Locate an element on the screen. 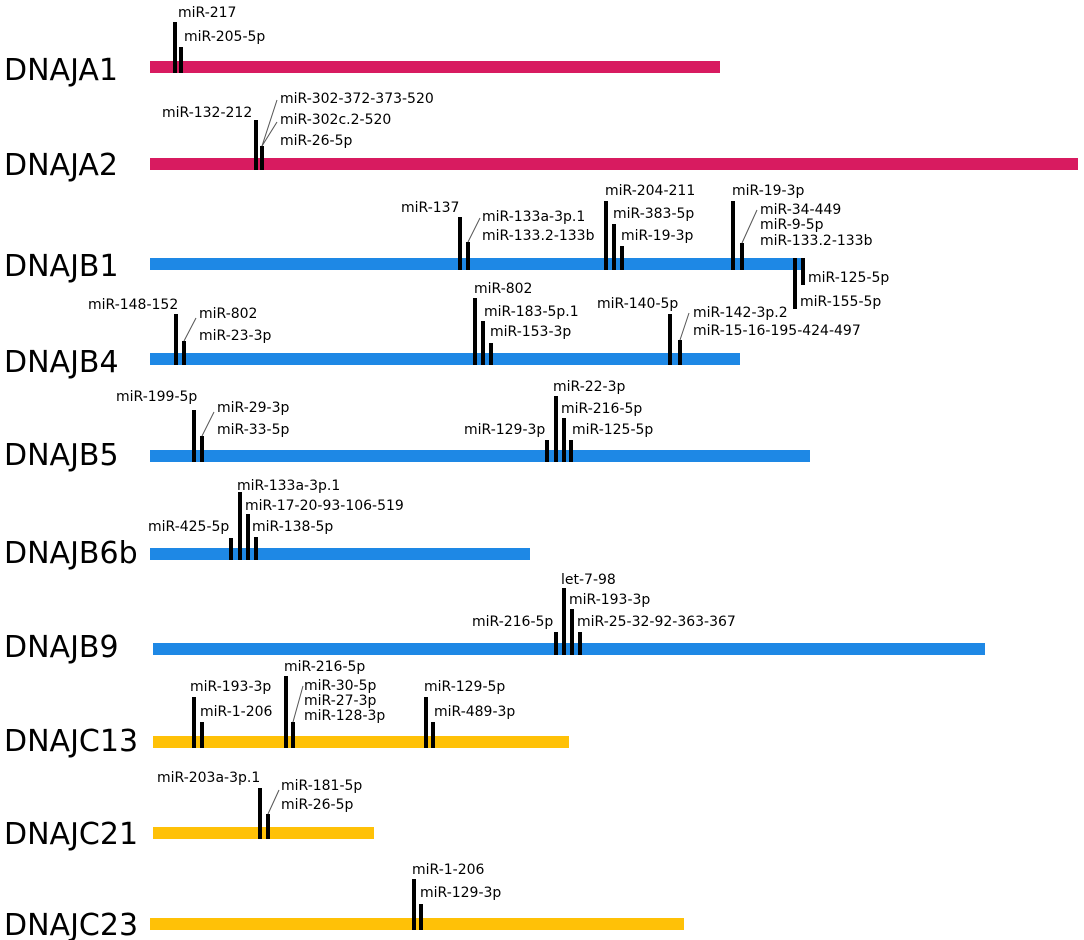 The width and height of the screenshot is (1084, 940). mirna-label: miR-383-5p is located at coordinates (653, 214).